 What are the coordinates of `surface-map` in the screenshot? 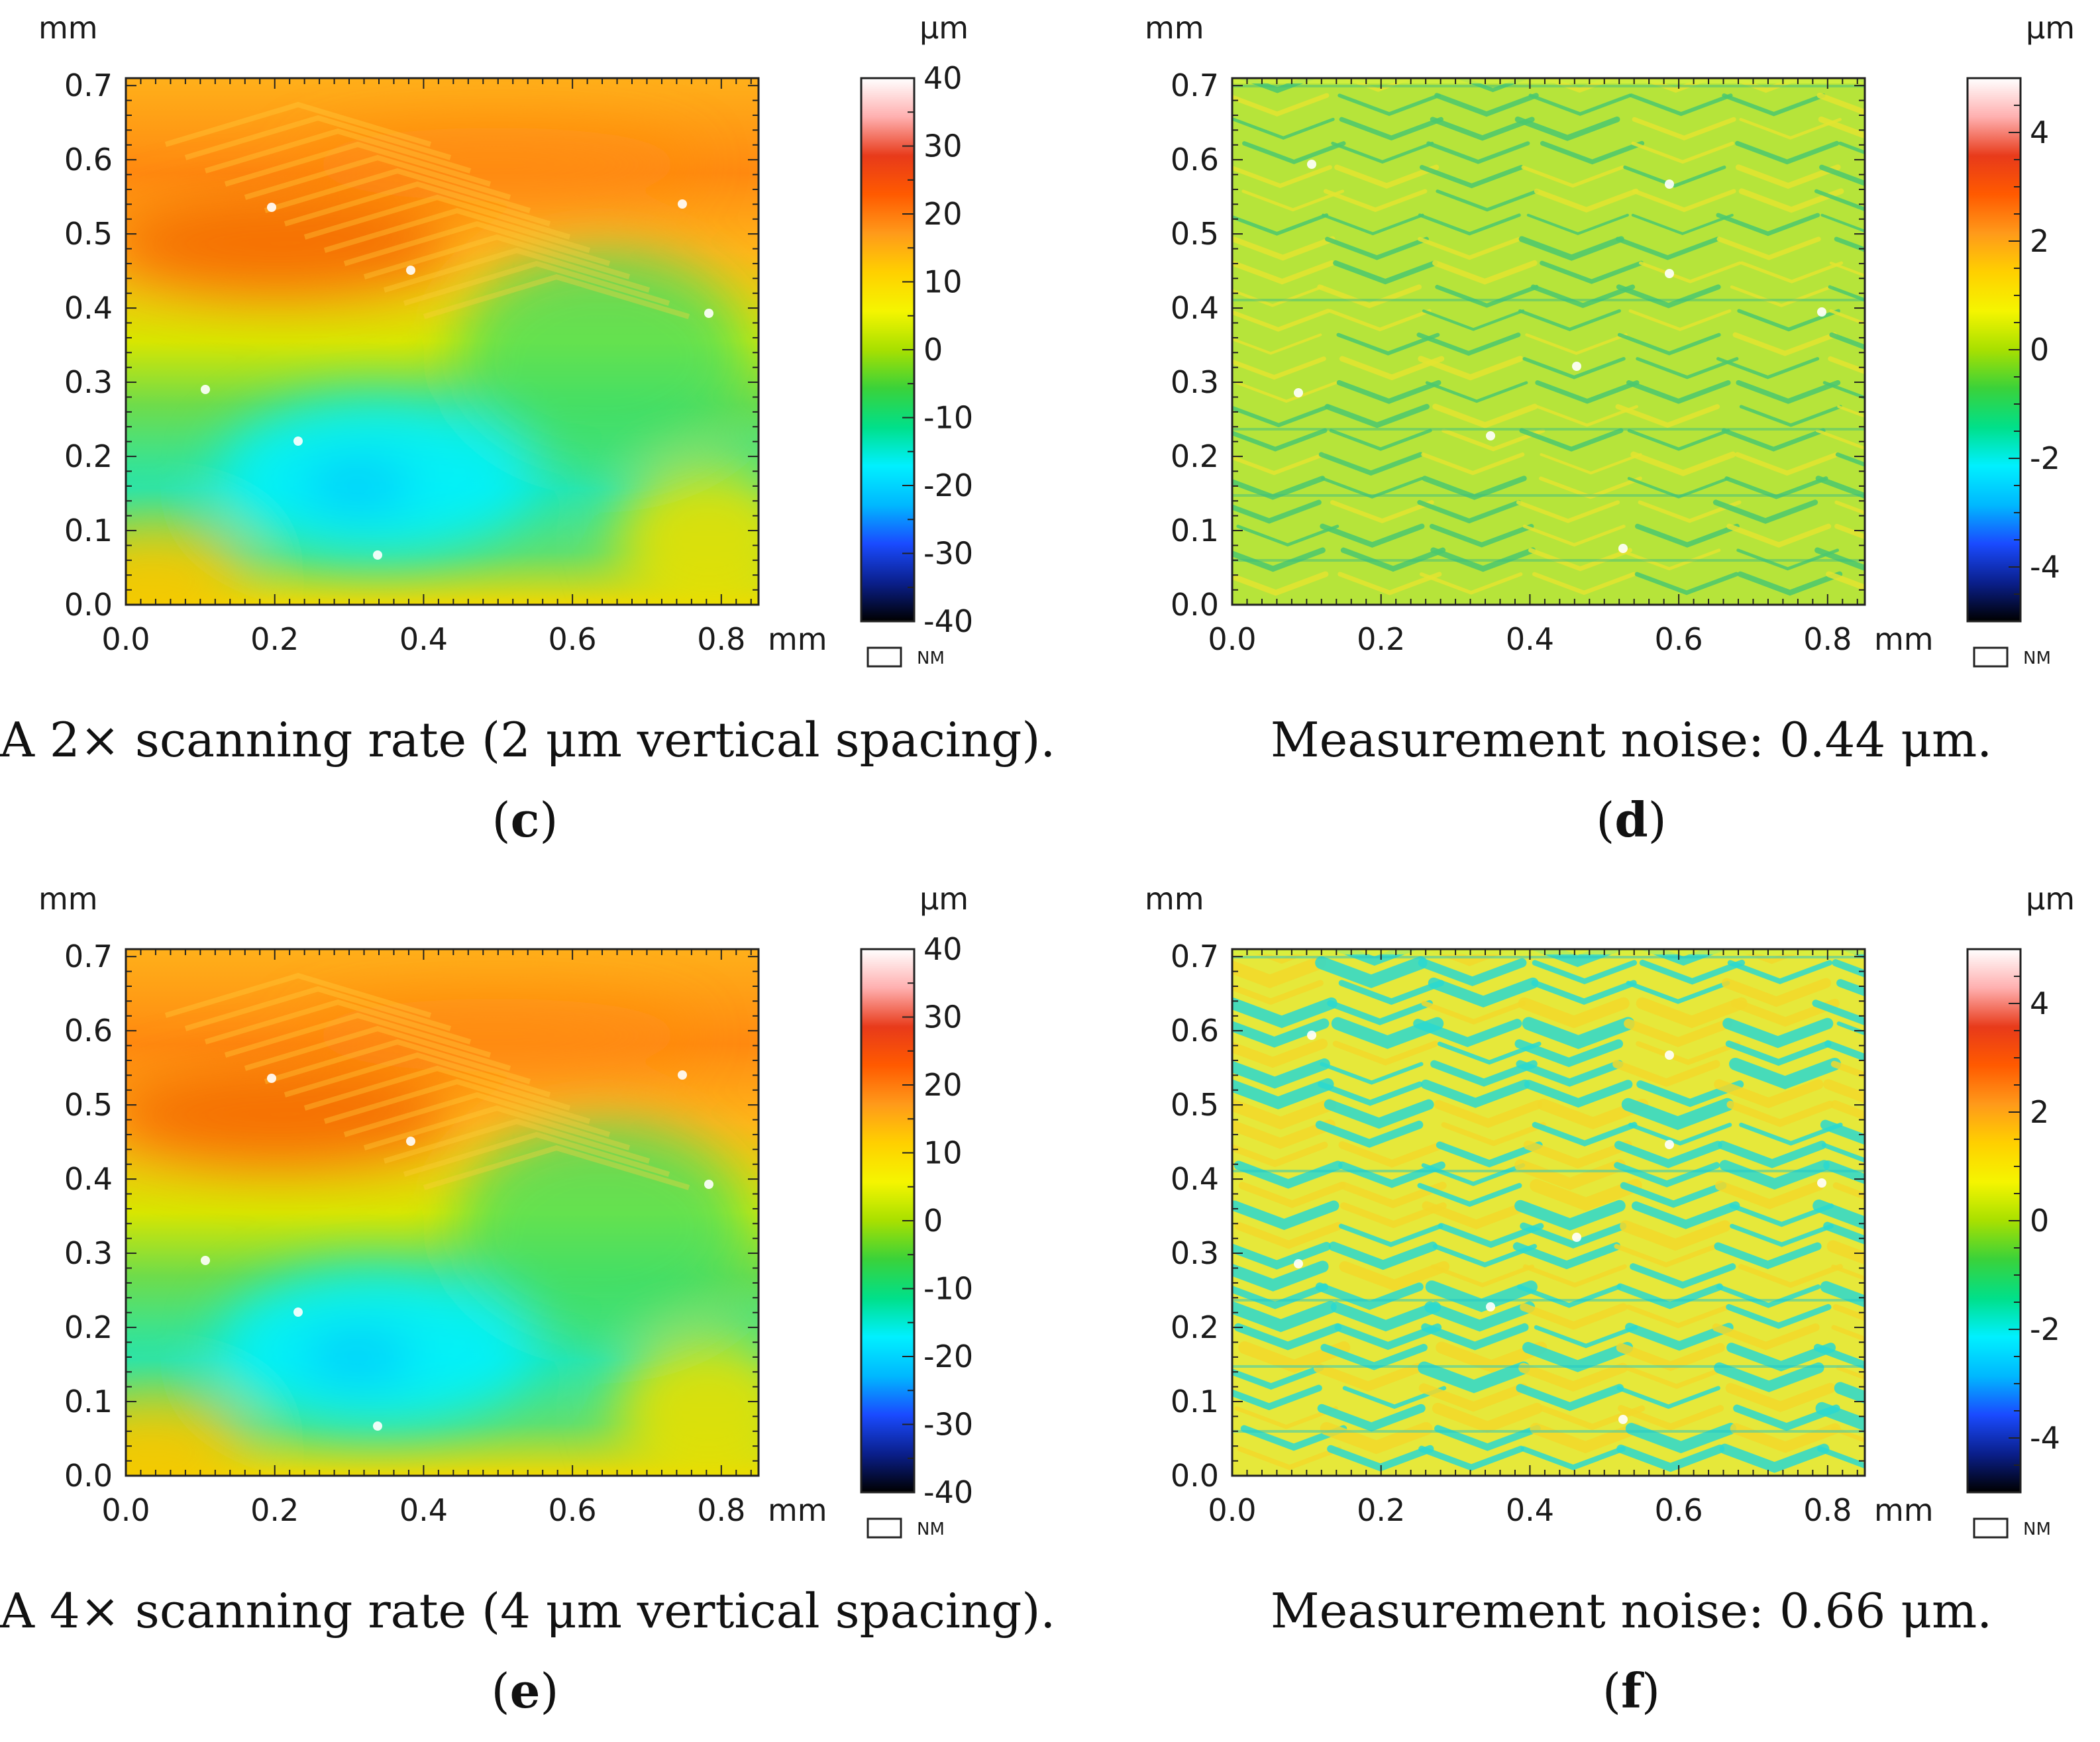 It's located at (442, 342).